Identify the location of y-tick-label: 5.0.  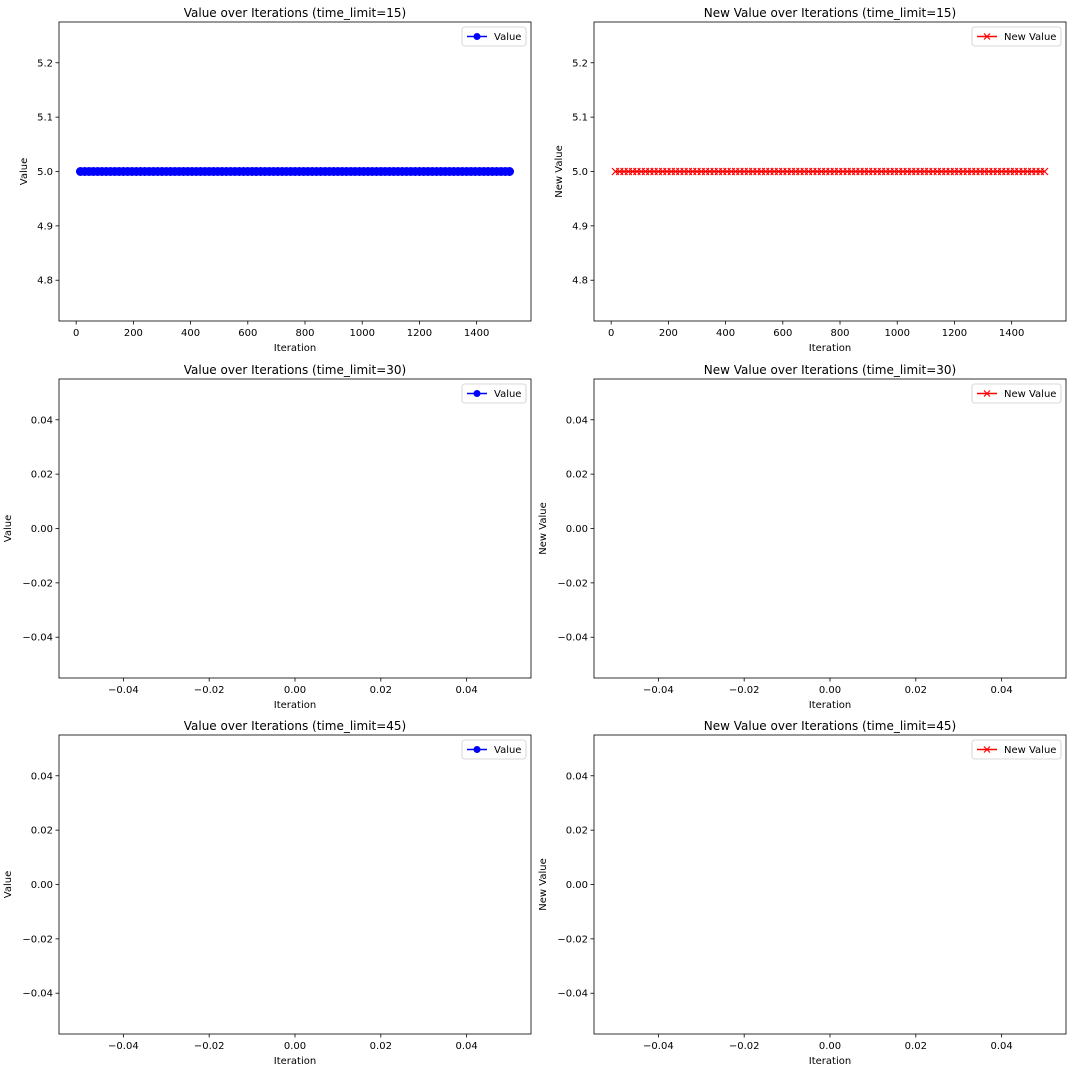
(45, 172).